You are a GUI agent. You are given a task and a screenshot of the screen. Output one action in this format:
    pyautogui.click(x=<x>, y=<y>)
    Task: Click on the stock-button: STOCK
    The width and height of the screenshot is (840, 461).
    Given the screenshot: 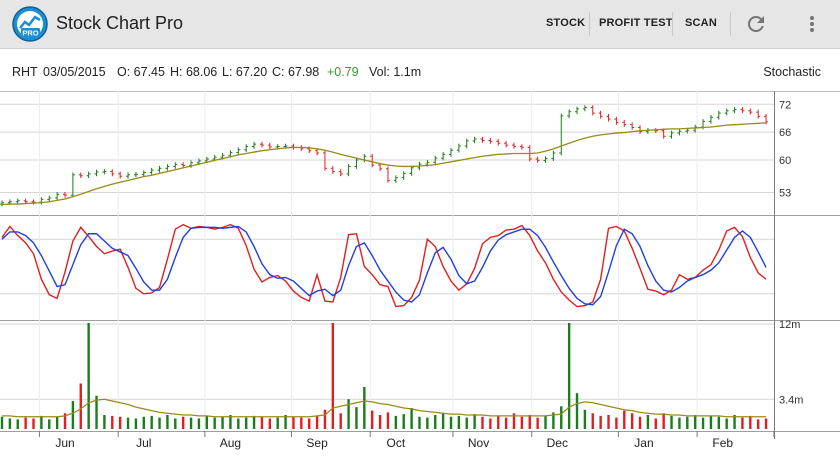 What is the action you would take?
    pyautogui.click(x=566, y=23)
    